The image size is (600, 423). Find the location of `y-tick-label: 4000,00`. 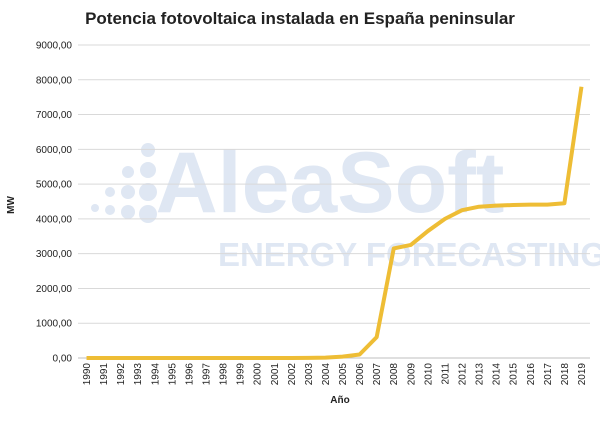

y-tick-label: 4000,00 is located at coordinates (54, 219).